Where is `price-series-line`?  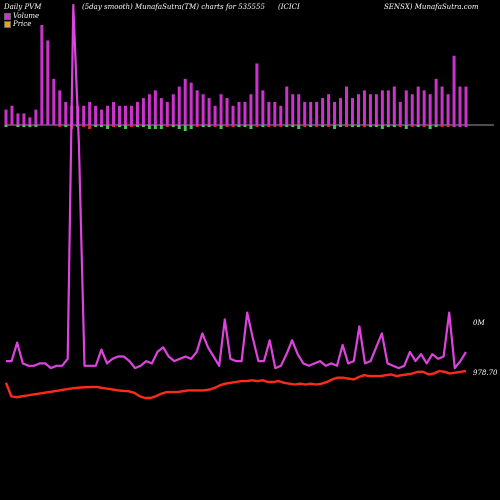
price-series-line is located at coordinates (235, 384).